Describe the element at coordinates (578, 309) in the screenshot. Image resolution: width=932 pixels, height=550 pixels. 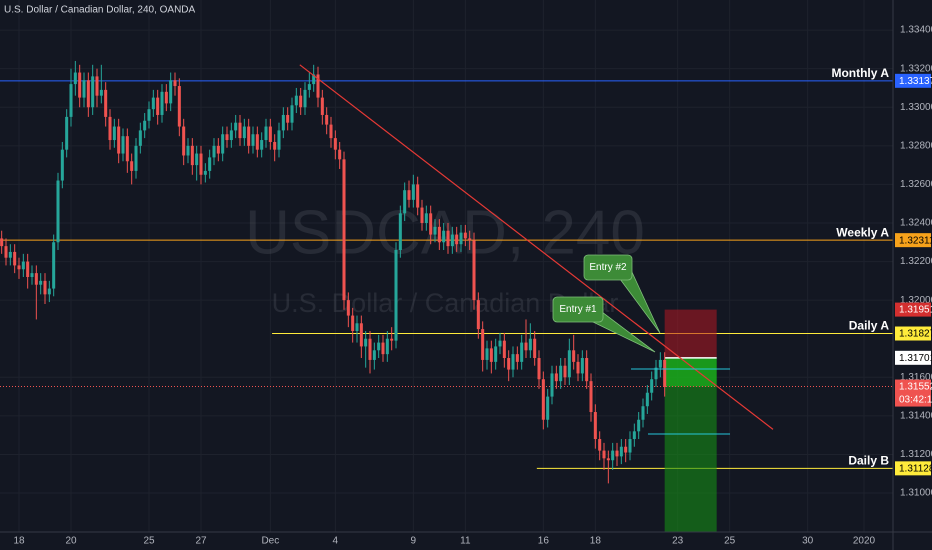
I see `callout-text: Entry #1` at that location.